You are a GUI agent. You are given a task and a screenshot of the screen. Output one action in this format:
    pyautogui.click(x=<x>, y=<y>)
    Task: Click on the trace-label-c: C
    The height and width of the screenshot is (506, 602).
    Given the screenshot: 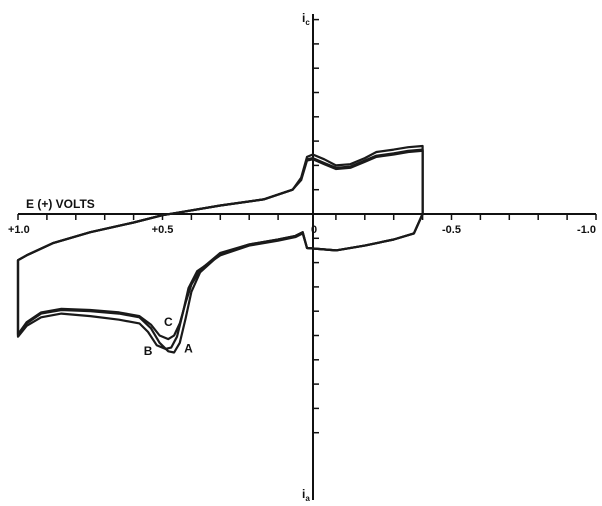 What is the action you would take?
    pyautogui.click(x=168, y=322)
    